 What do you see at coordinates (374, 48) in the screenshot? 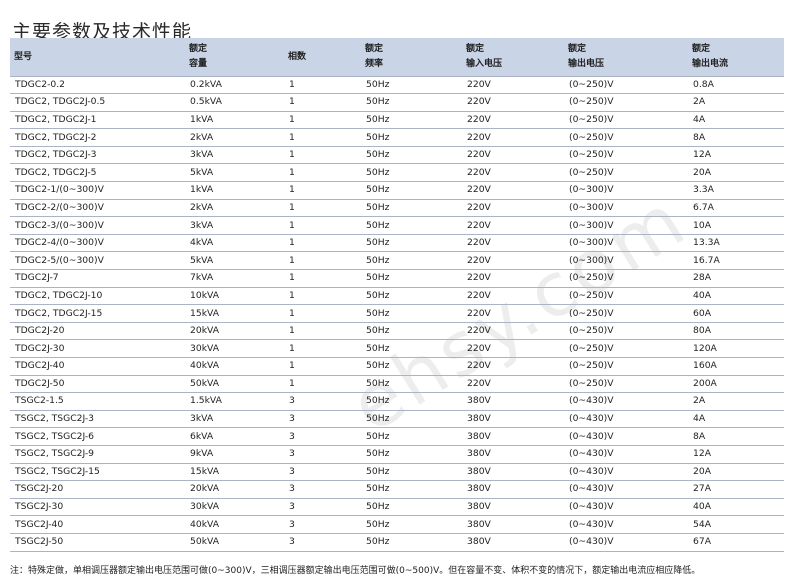
I see `header-frequency-line1: 额定` at bounding box center [374, 48].